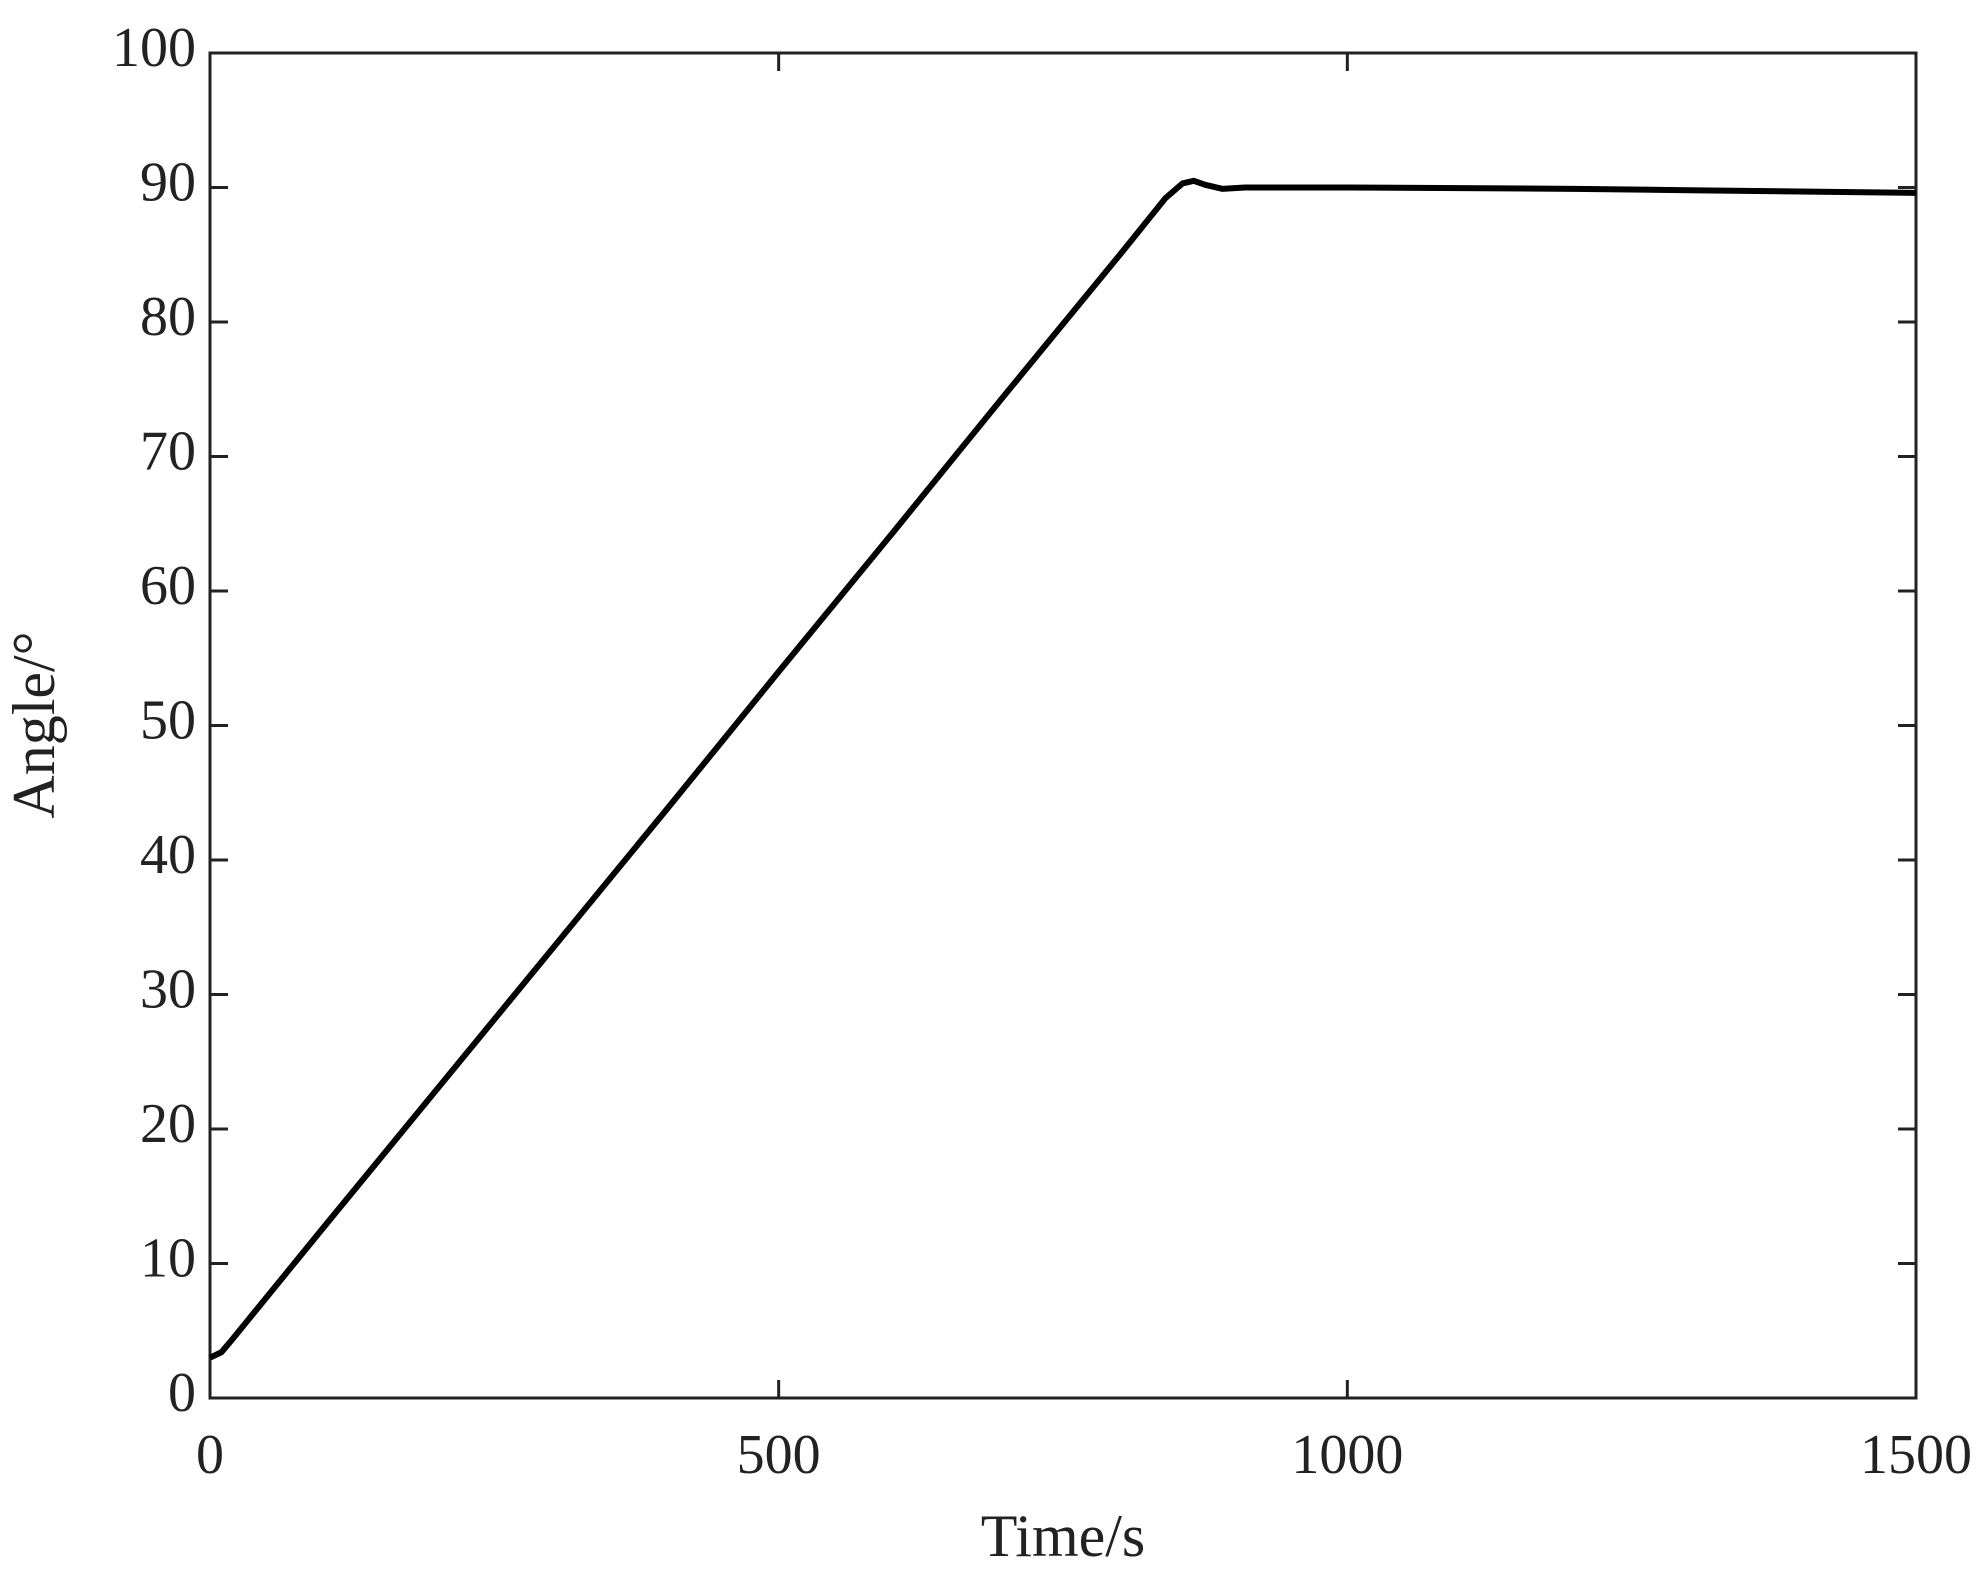 Image resolution: width=1987 pixels, height=1591 pixels. Describe the element at coordinates (154, 48) in the screenshot. I see `y-tick-label: 100` at that location.